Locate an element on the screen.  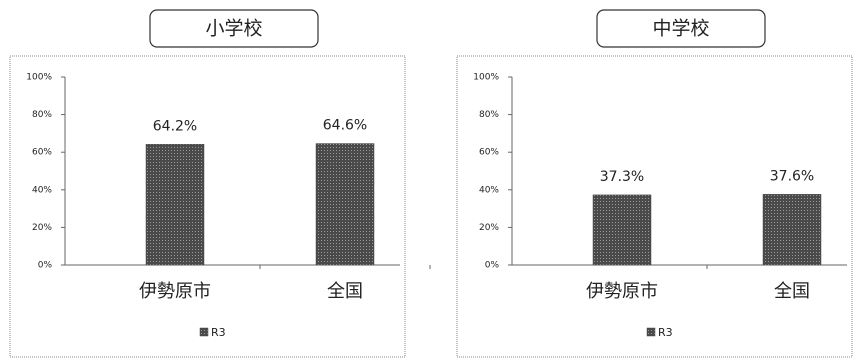
value-label: 37.3% is located at coordinates (622, 177).